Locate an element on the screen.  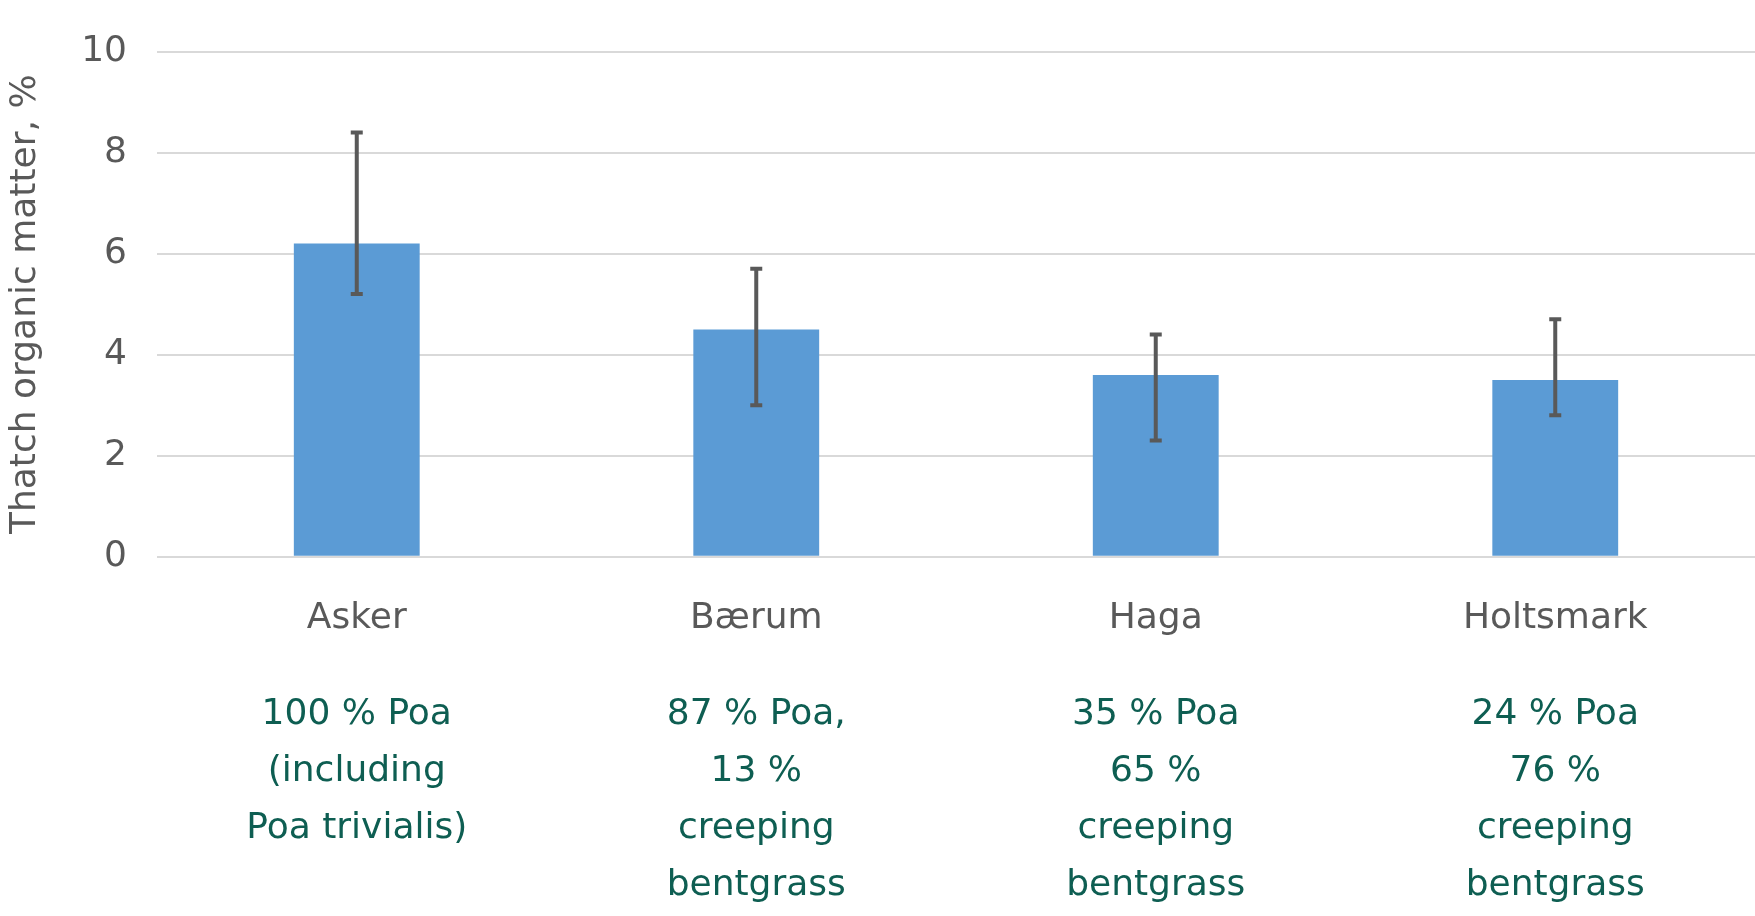
y-tick-label: 2 is located at coordinates (116, 453).